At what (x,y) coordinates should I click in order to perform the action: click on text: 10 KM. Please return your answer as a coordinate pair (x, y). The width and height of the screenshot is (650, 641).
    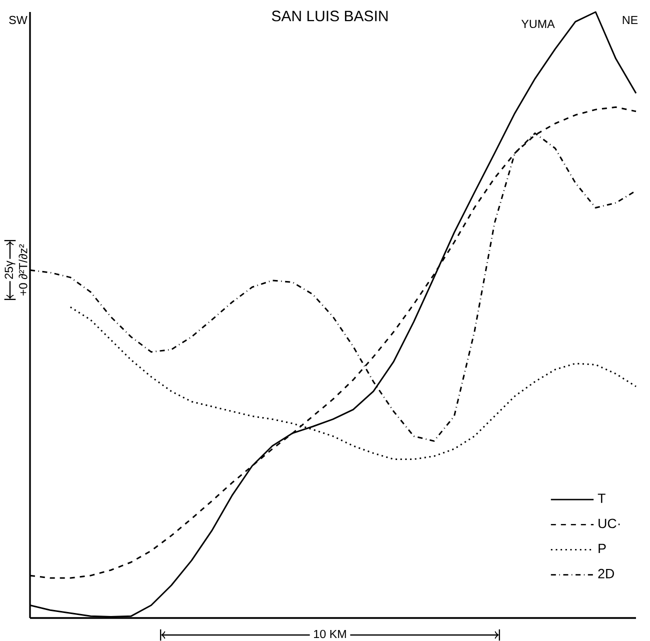
    Looking at the image, I should click on (330, 634).